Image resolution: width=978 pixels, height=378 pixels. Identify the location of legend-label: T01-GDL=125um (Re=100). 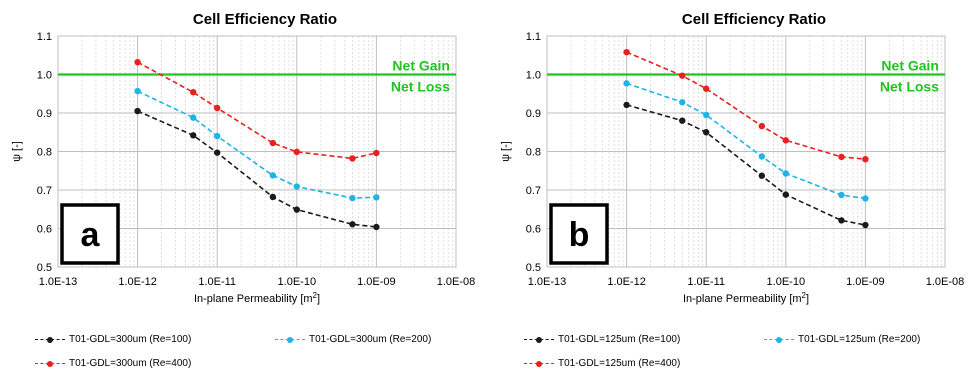
(619, 339).